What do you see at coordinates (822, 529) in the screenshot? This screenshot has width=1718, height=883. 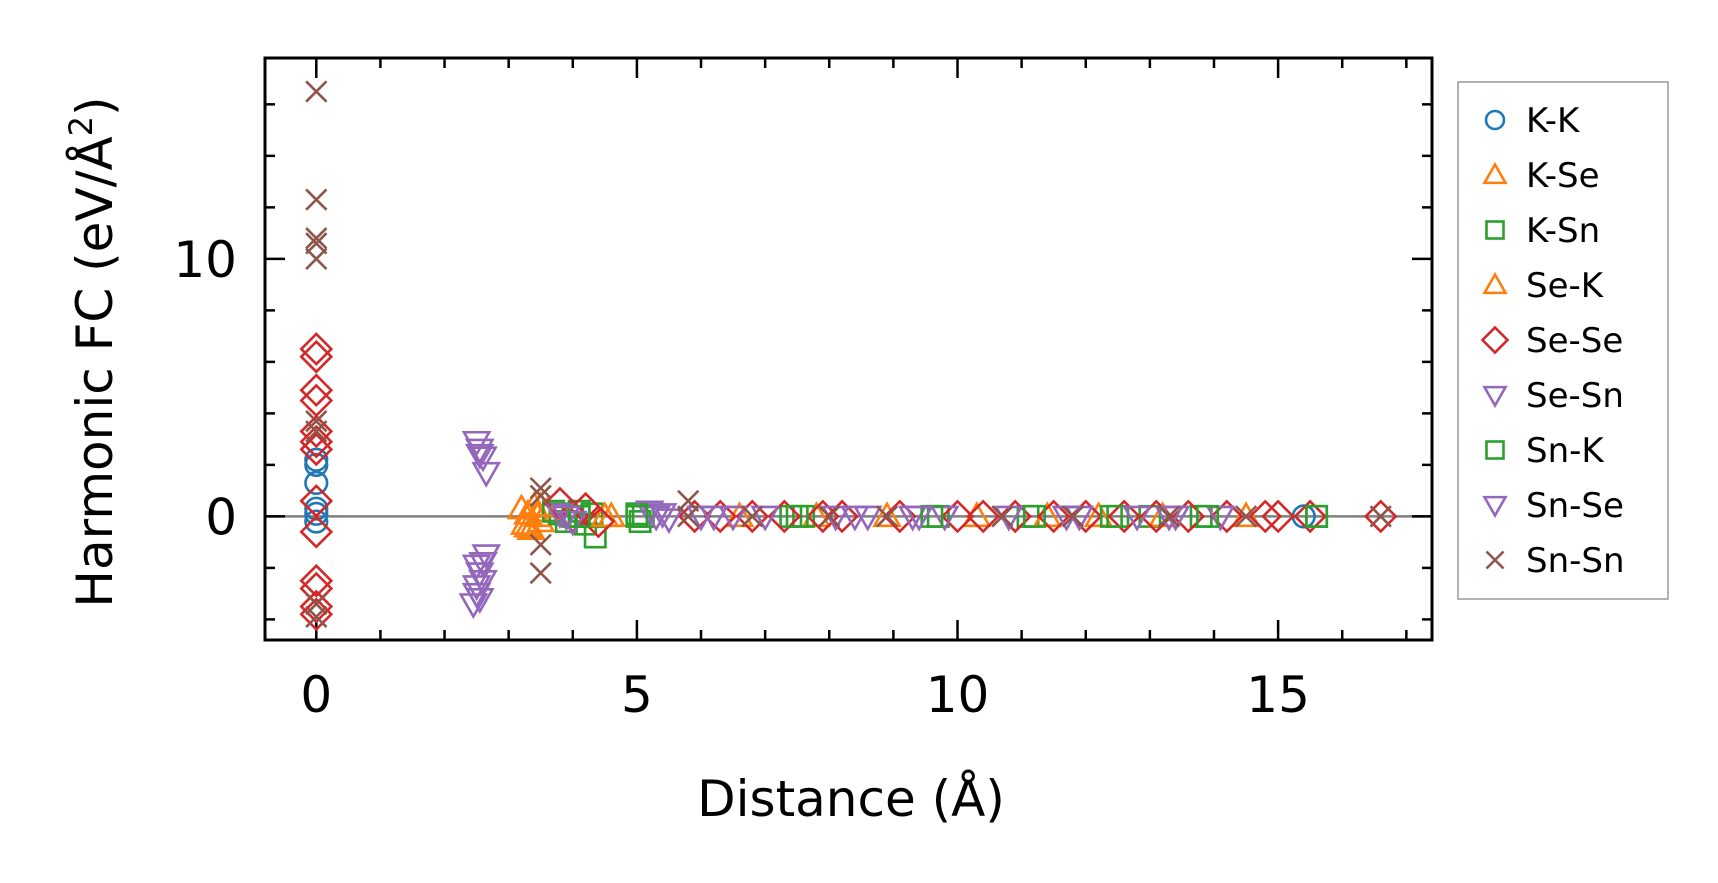 I see `series-sn-se` at bounding box center [822, 529].